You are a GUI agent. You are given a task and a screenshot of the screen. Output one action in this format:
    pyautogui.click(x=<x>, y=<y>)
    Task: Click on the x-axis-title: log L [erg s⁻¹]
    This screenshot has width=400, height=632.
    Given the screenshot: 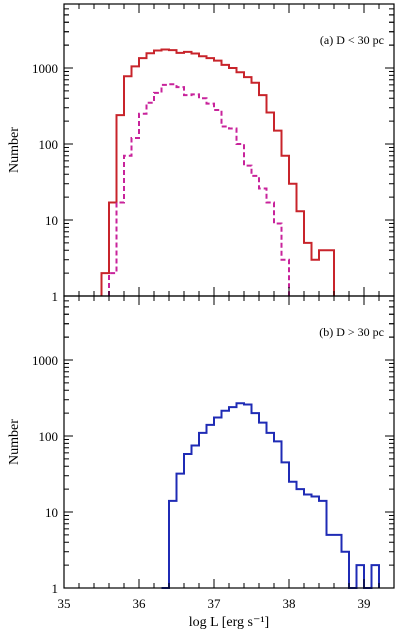 What is the action you would take?
    pyautogui.click(x=229, y=622)
    